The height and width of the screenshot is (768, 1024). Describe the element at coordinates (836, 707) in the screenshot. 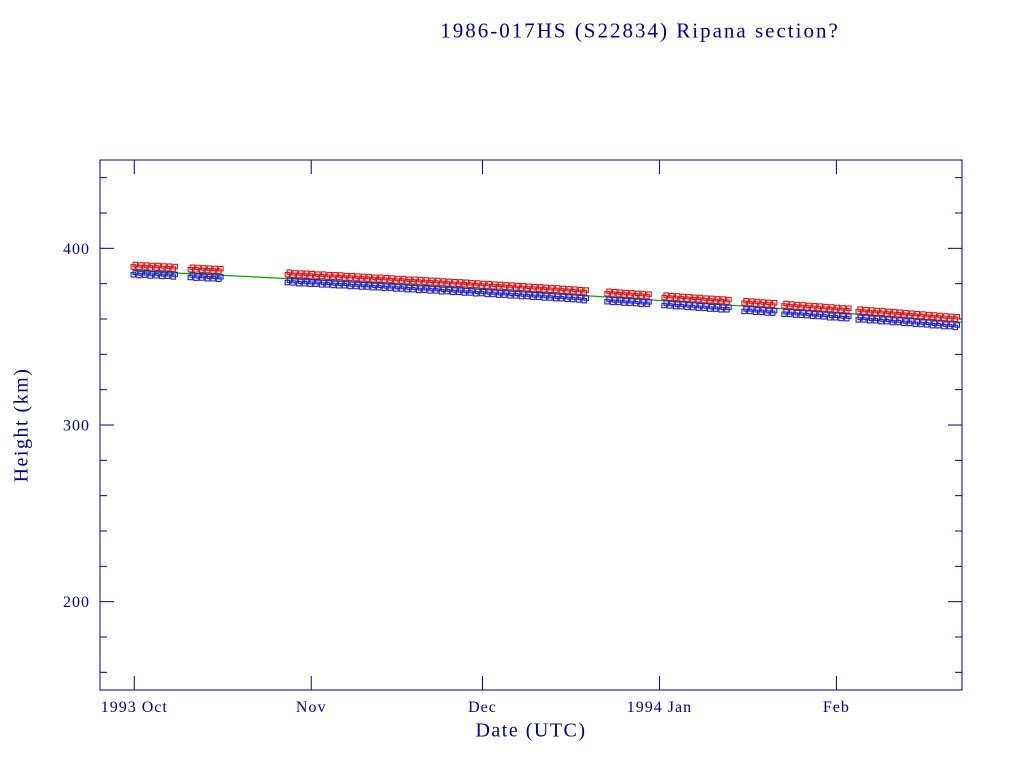

I see `x-tick-label: Feb` at that location.